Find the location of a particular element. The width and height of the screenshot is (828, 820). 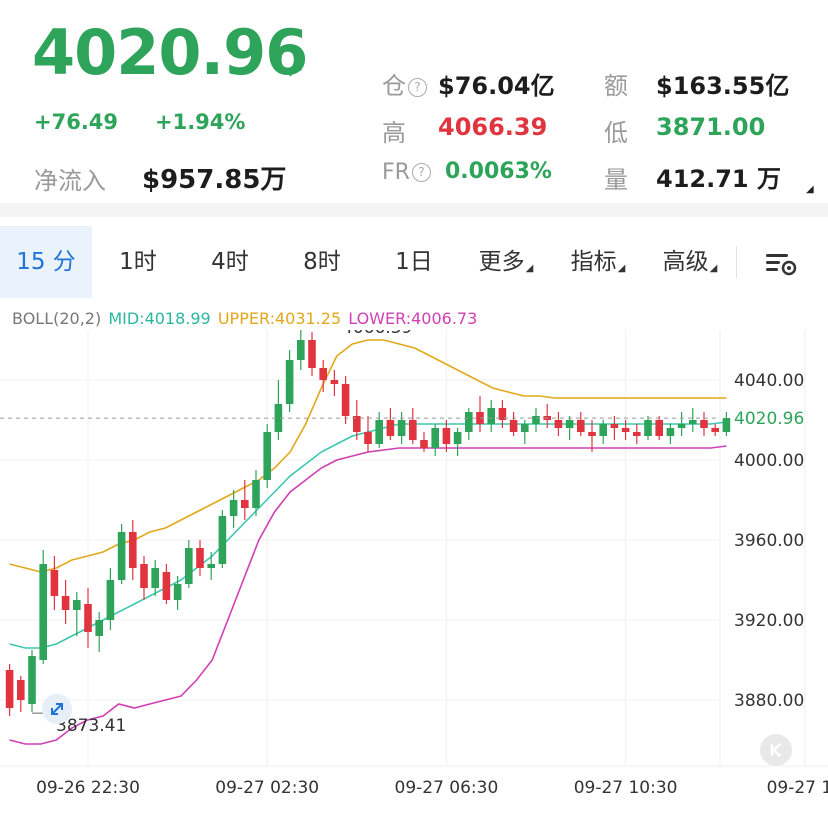

tab-label: 1日 is located at coordinates (414, 262).